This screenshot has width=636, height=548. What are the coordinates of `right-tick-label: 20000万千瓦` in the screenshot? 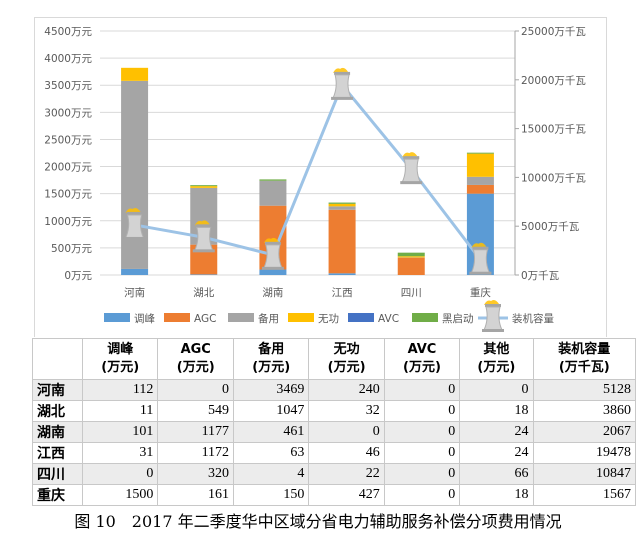 It's located at (553, 81).